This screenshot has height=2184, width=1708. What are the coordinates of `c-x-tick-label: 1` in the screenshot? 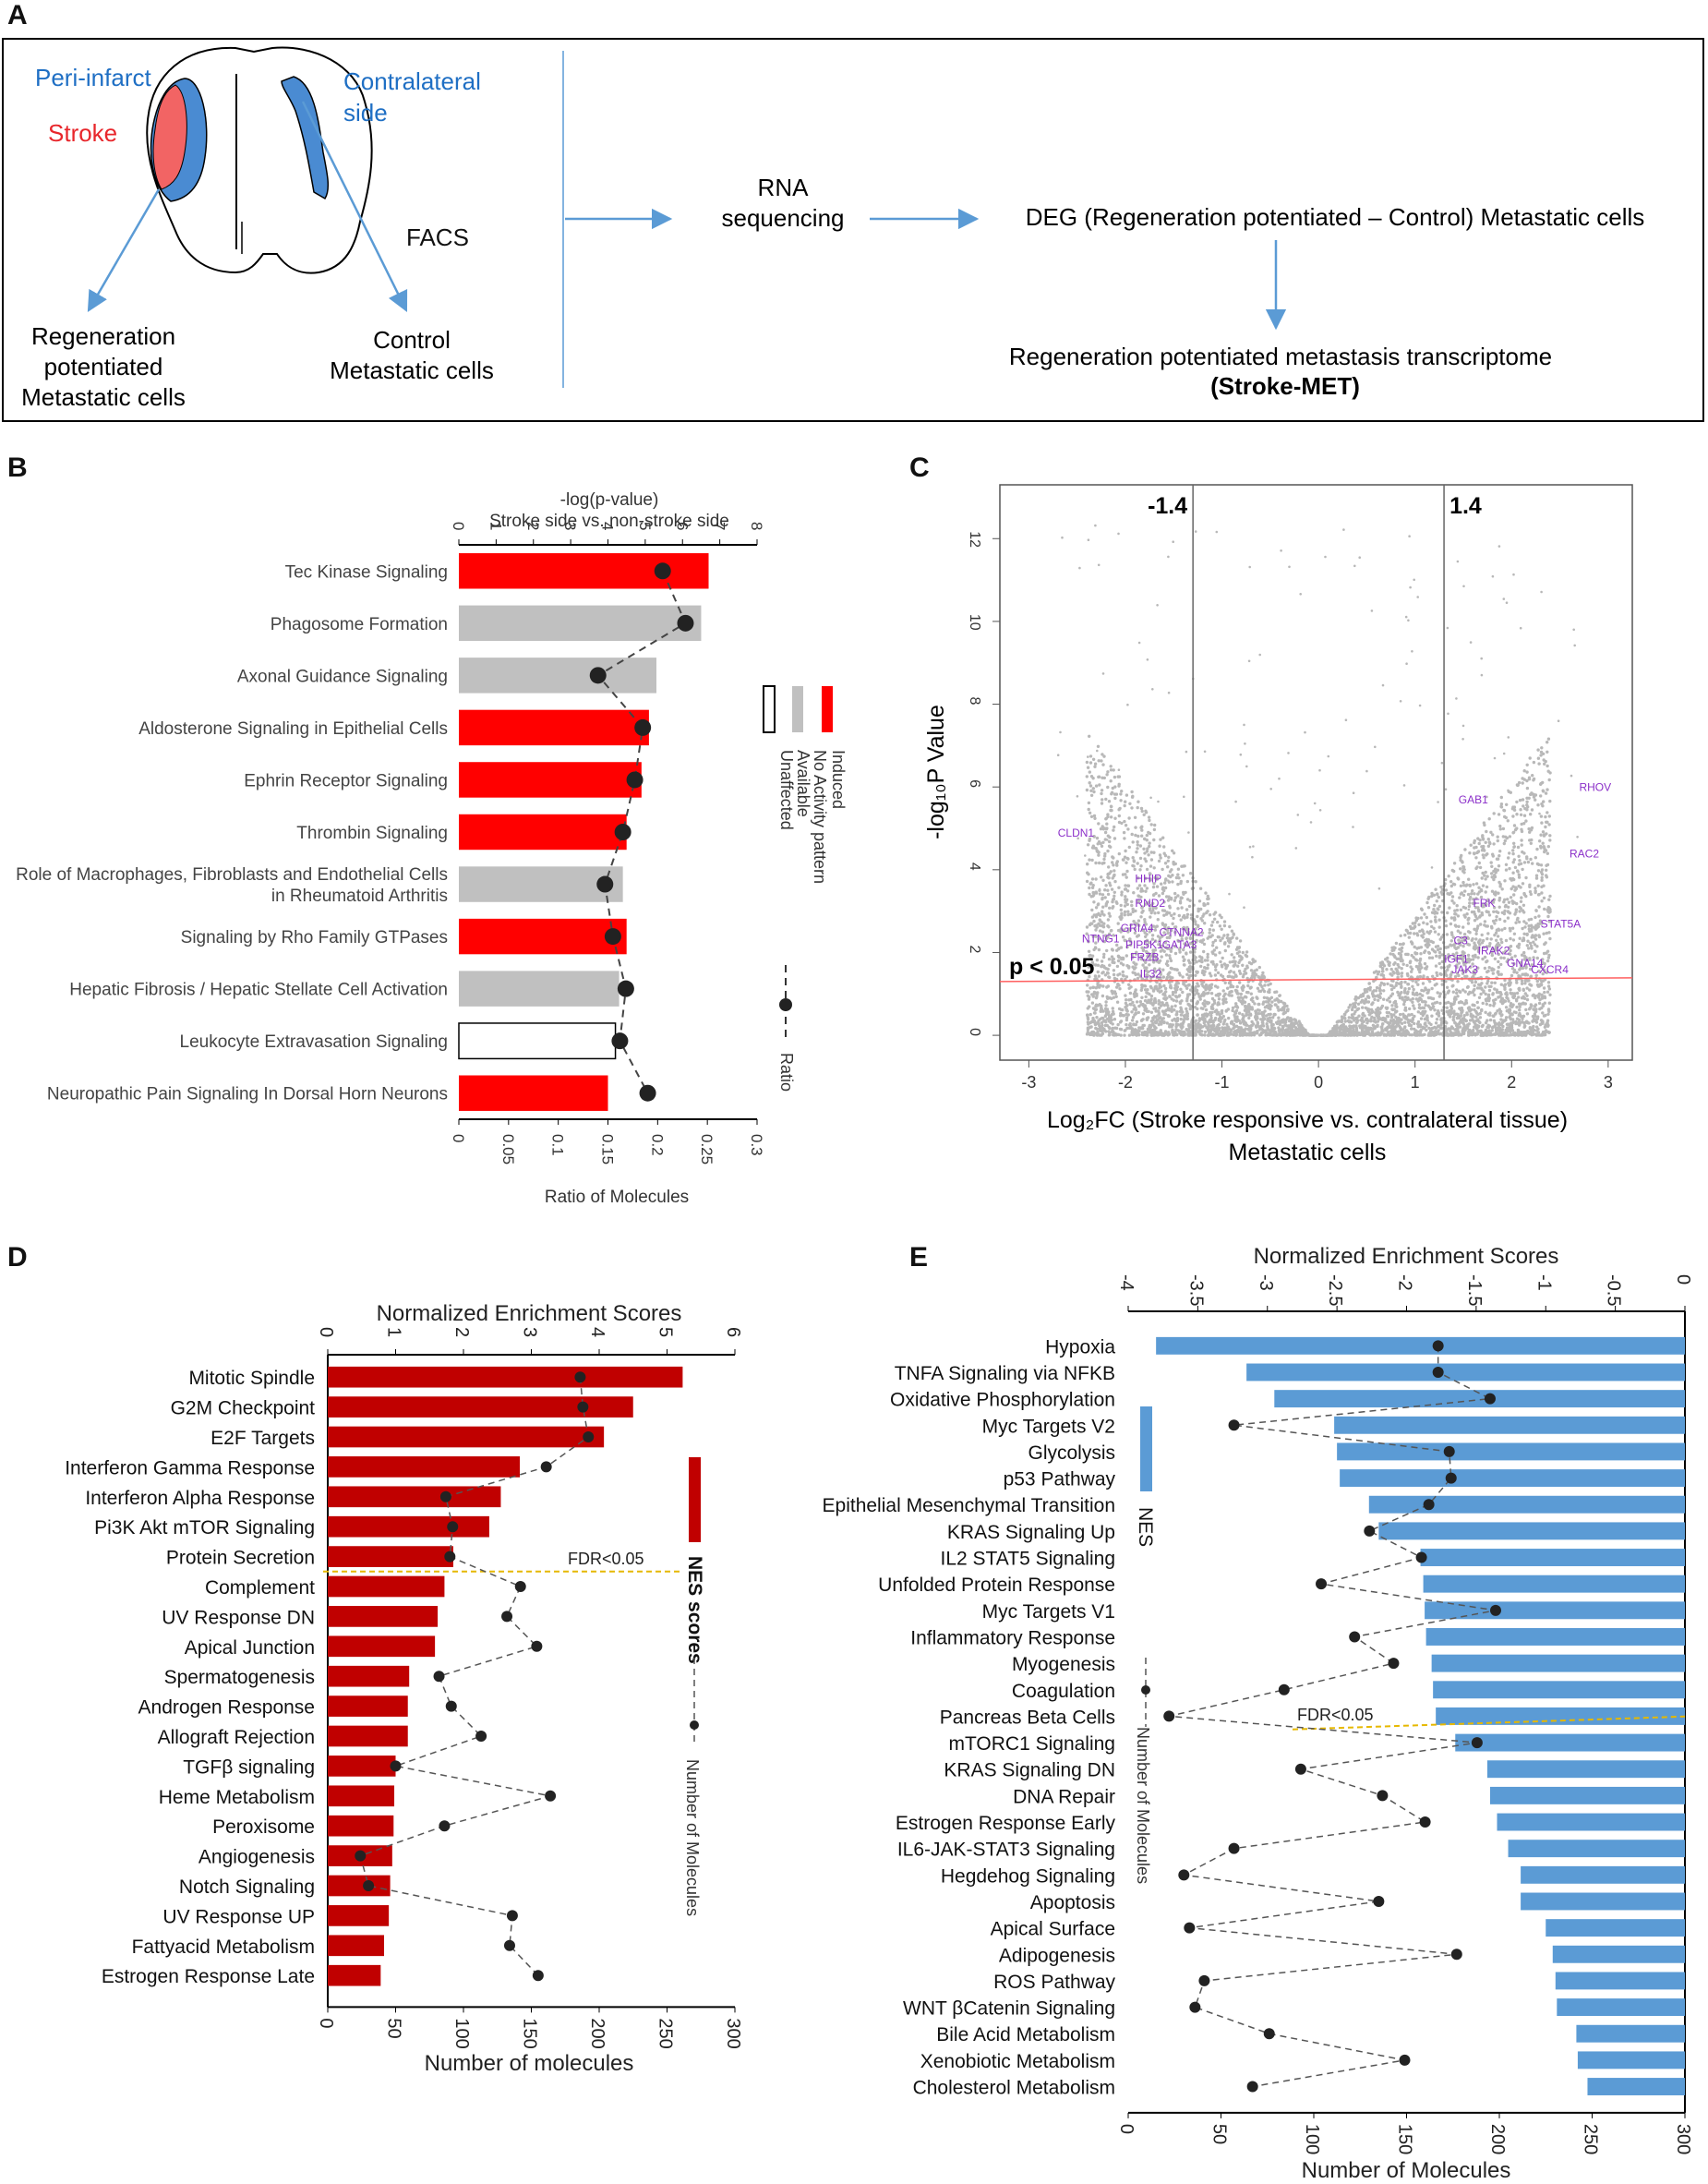 It's located at (1415, 1082).